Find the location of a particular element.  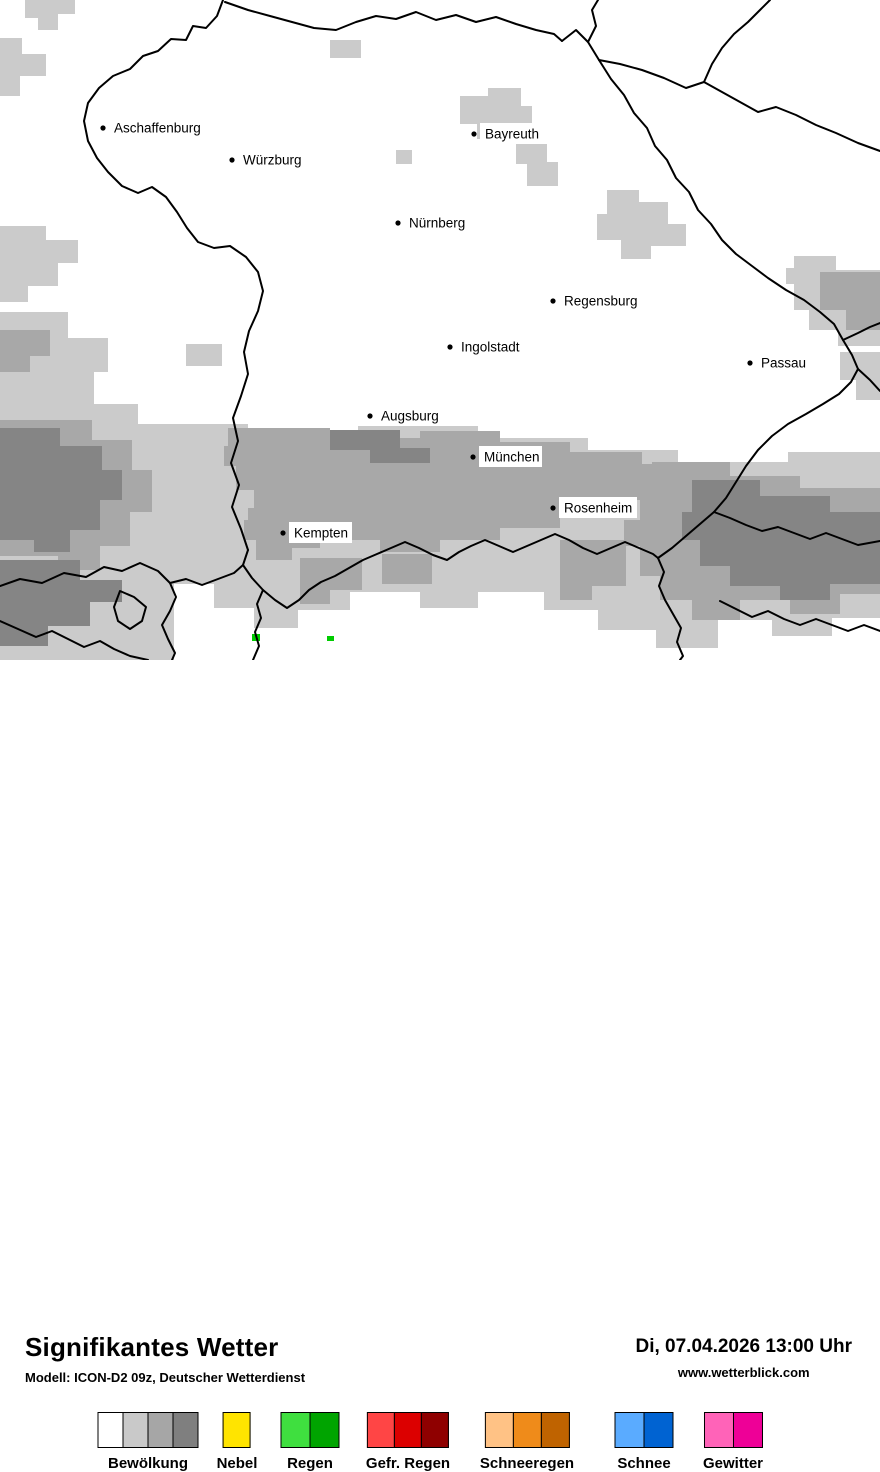

legend-label-nebel: Nebel is located at coordinates (237, 1463).